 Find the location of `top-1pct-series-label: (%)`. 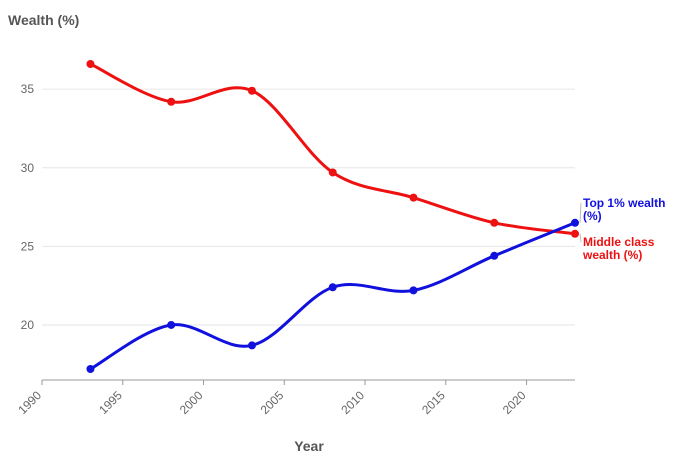

top-1pct-series-label: (%) is located at coordinates (592, 216).